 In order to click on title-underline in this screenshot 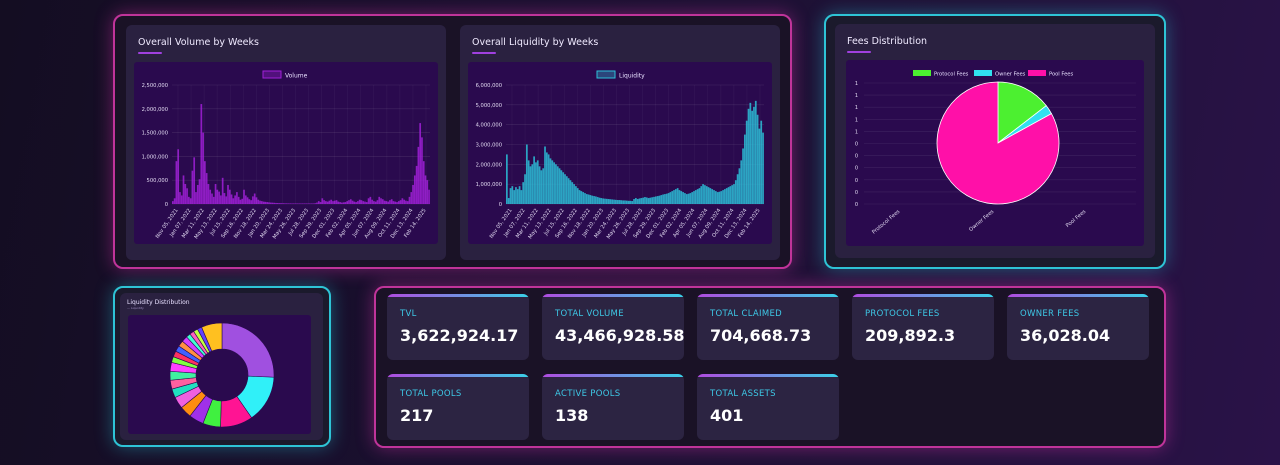, I will do `click(150, 53)`.